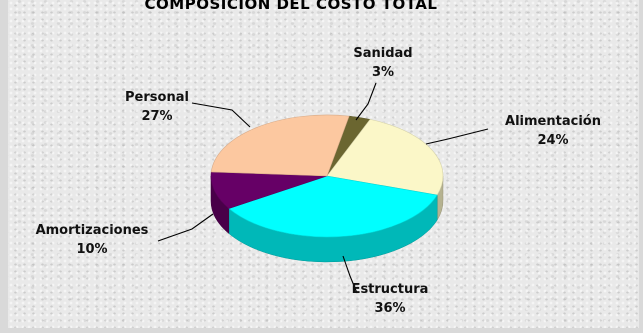  Describe the element at coordinates (92, 230) in the screenshot. I see `slice-label-amortizaciones: Amortizaciones` at that location.